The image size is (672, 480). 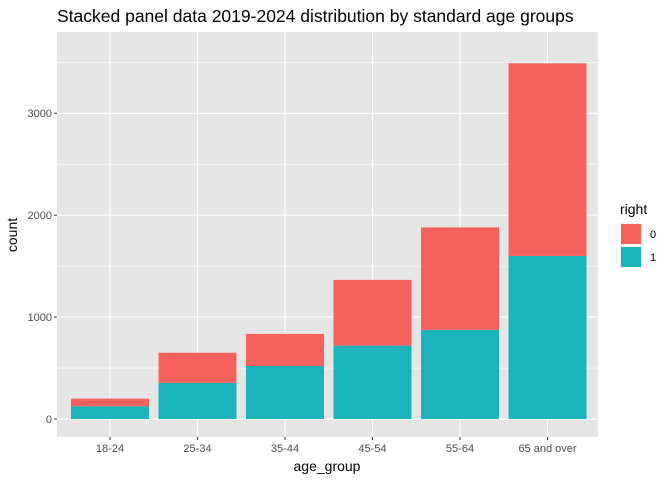 What do you see at coordinates (40, 114) in the screenshot?
I see `y-tick-label: 3000` at bounding box center [40, 114].